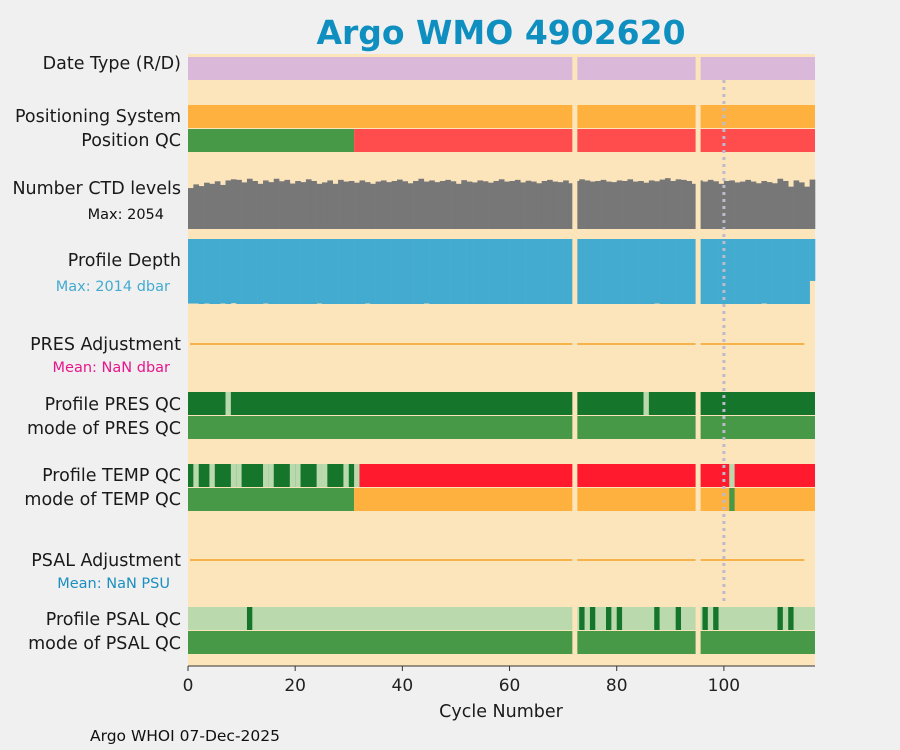  What do you see at coordinates (98, 117) in the screenshot?
I see `row-label-positioning-system: Positioning System` at bounding box center [98, 117].